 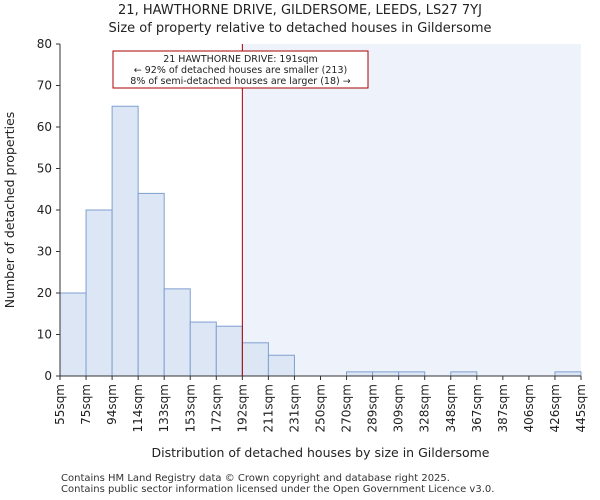 I want to click on x-tick-label: 211sqm, so click(x=268, y=408).